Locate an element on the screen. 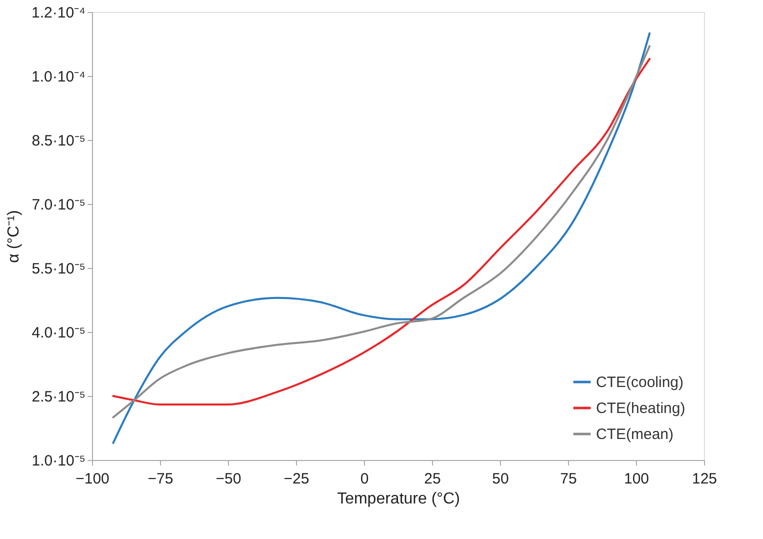 This screenshot has width=763, height=539. y-tick-label: 1.0·10⁻⁴ is located at coordinates (59, 77).